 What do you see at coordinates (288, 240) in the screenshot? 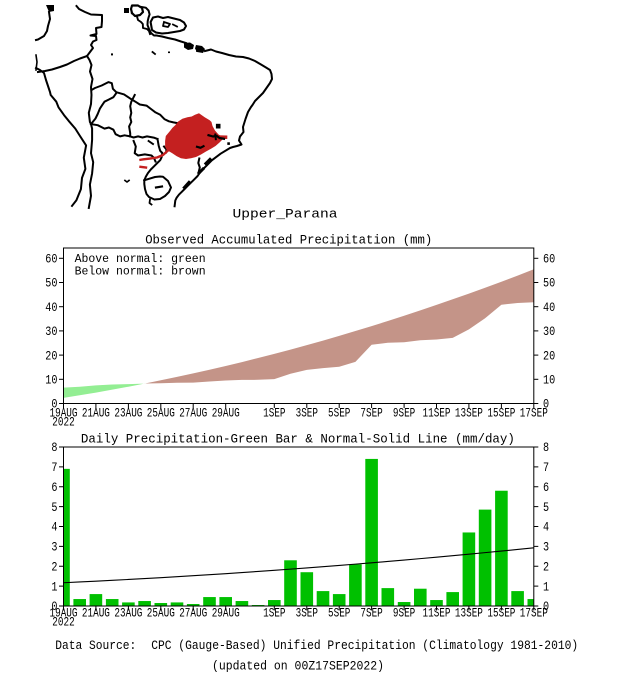
I see `svg-text:Observed Accumulated Precipita: Observed Accumulated Precipitation (mm)` at bounding box center [288, 240].